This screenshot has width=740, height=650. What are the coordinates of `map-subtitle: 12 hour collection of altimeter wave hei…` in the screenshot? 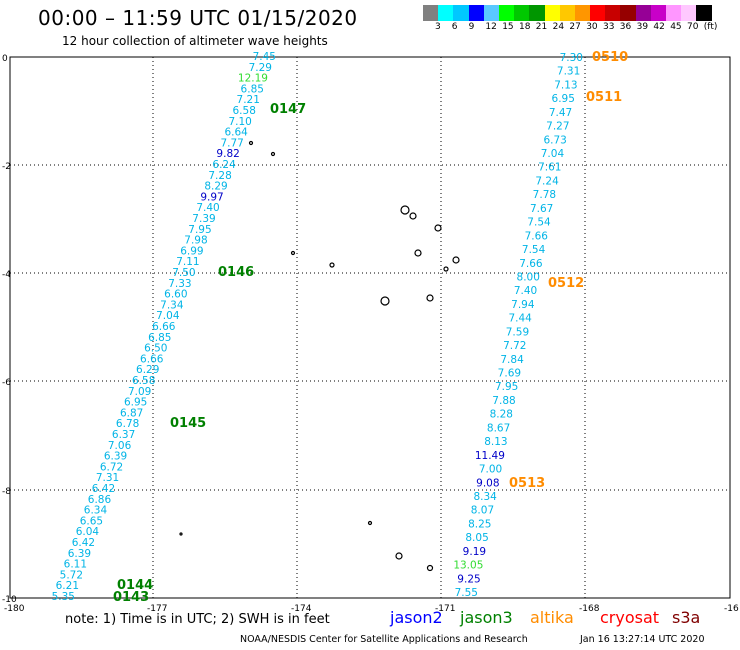 It's located at (195, 41).